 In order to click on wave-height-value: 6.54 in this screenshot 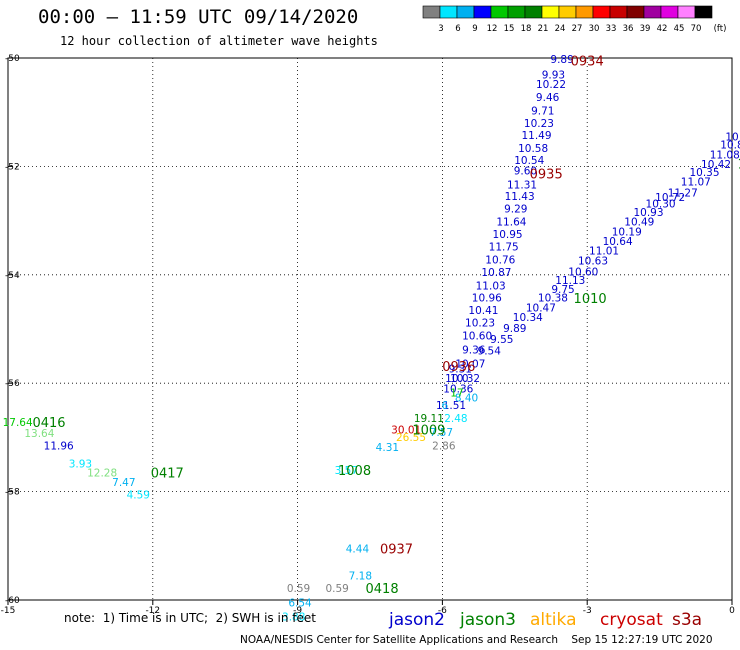, I will do `click(300, 604)`.